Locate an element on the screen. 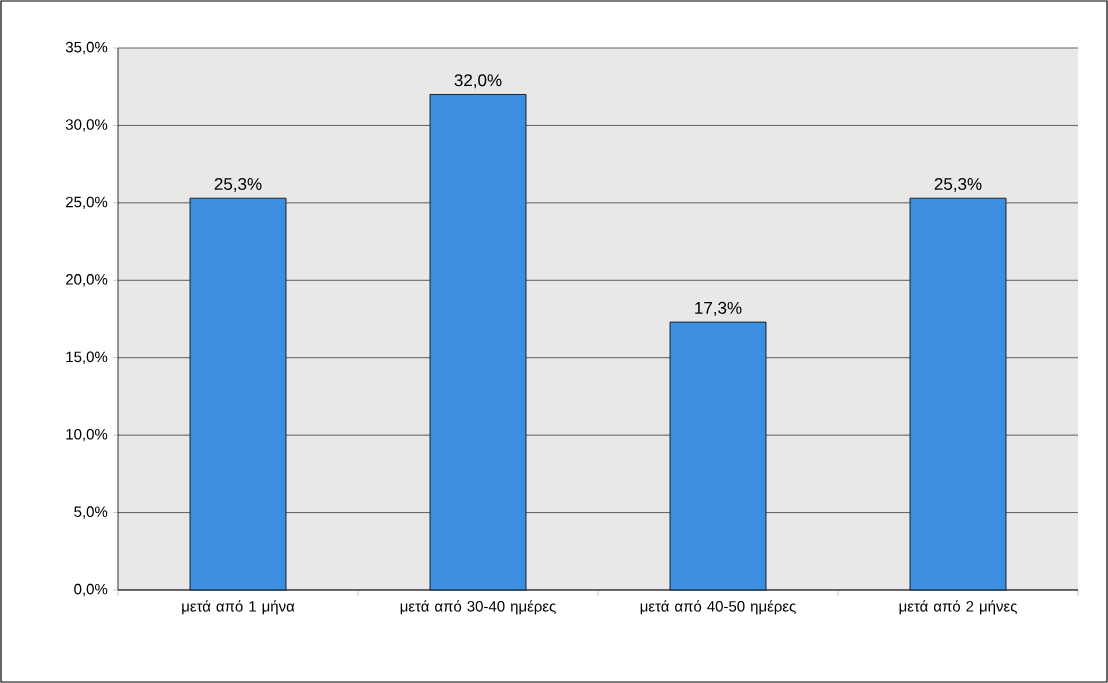 This screenshot has height=683, width=1108. y-tick-label: 5,0% is located at coordinates (91, 512).